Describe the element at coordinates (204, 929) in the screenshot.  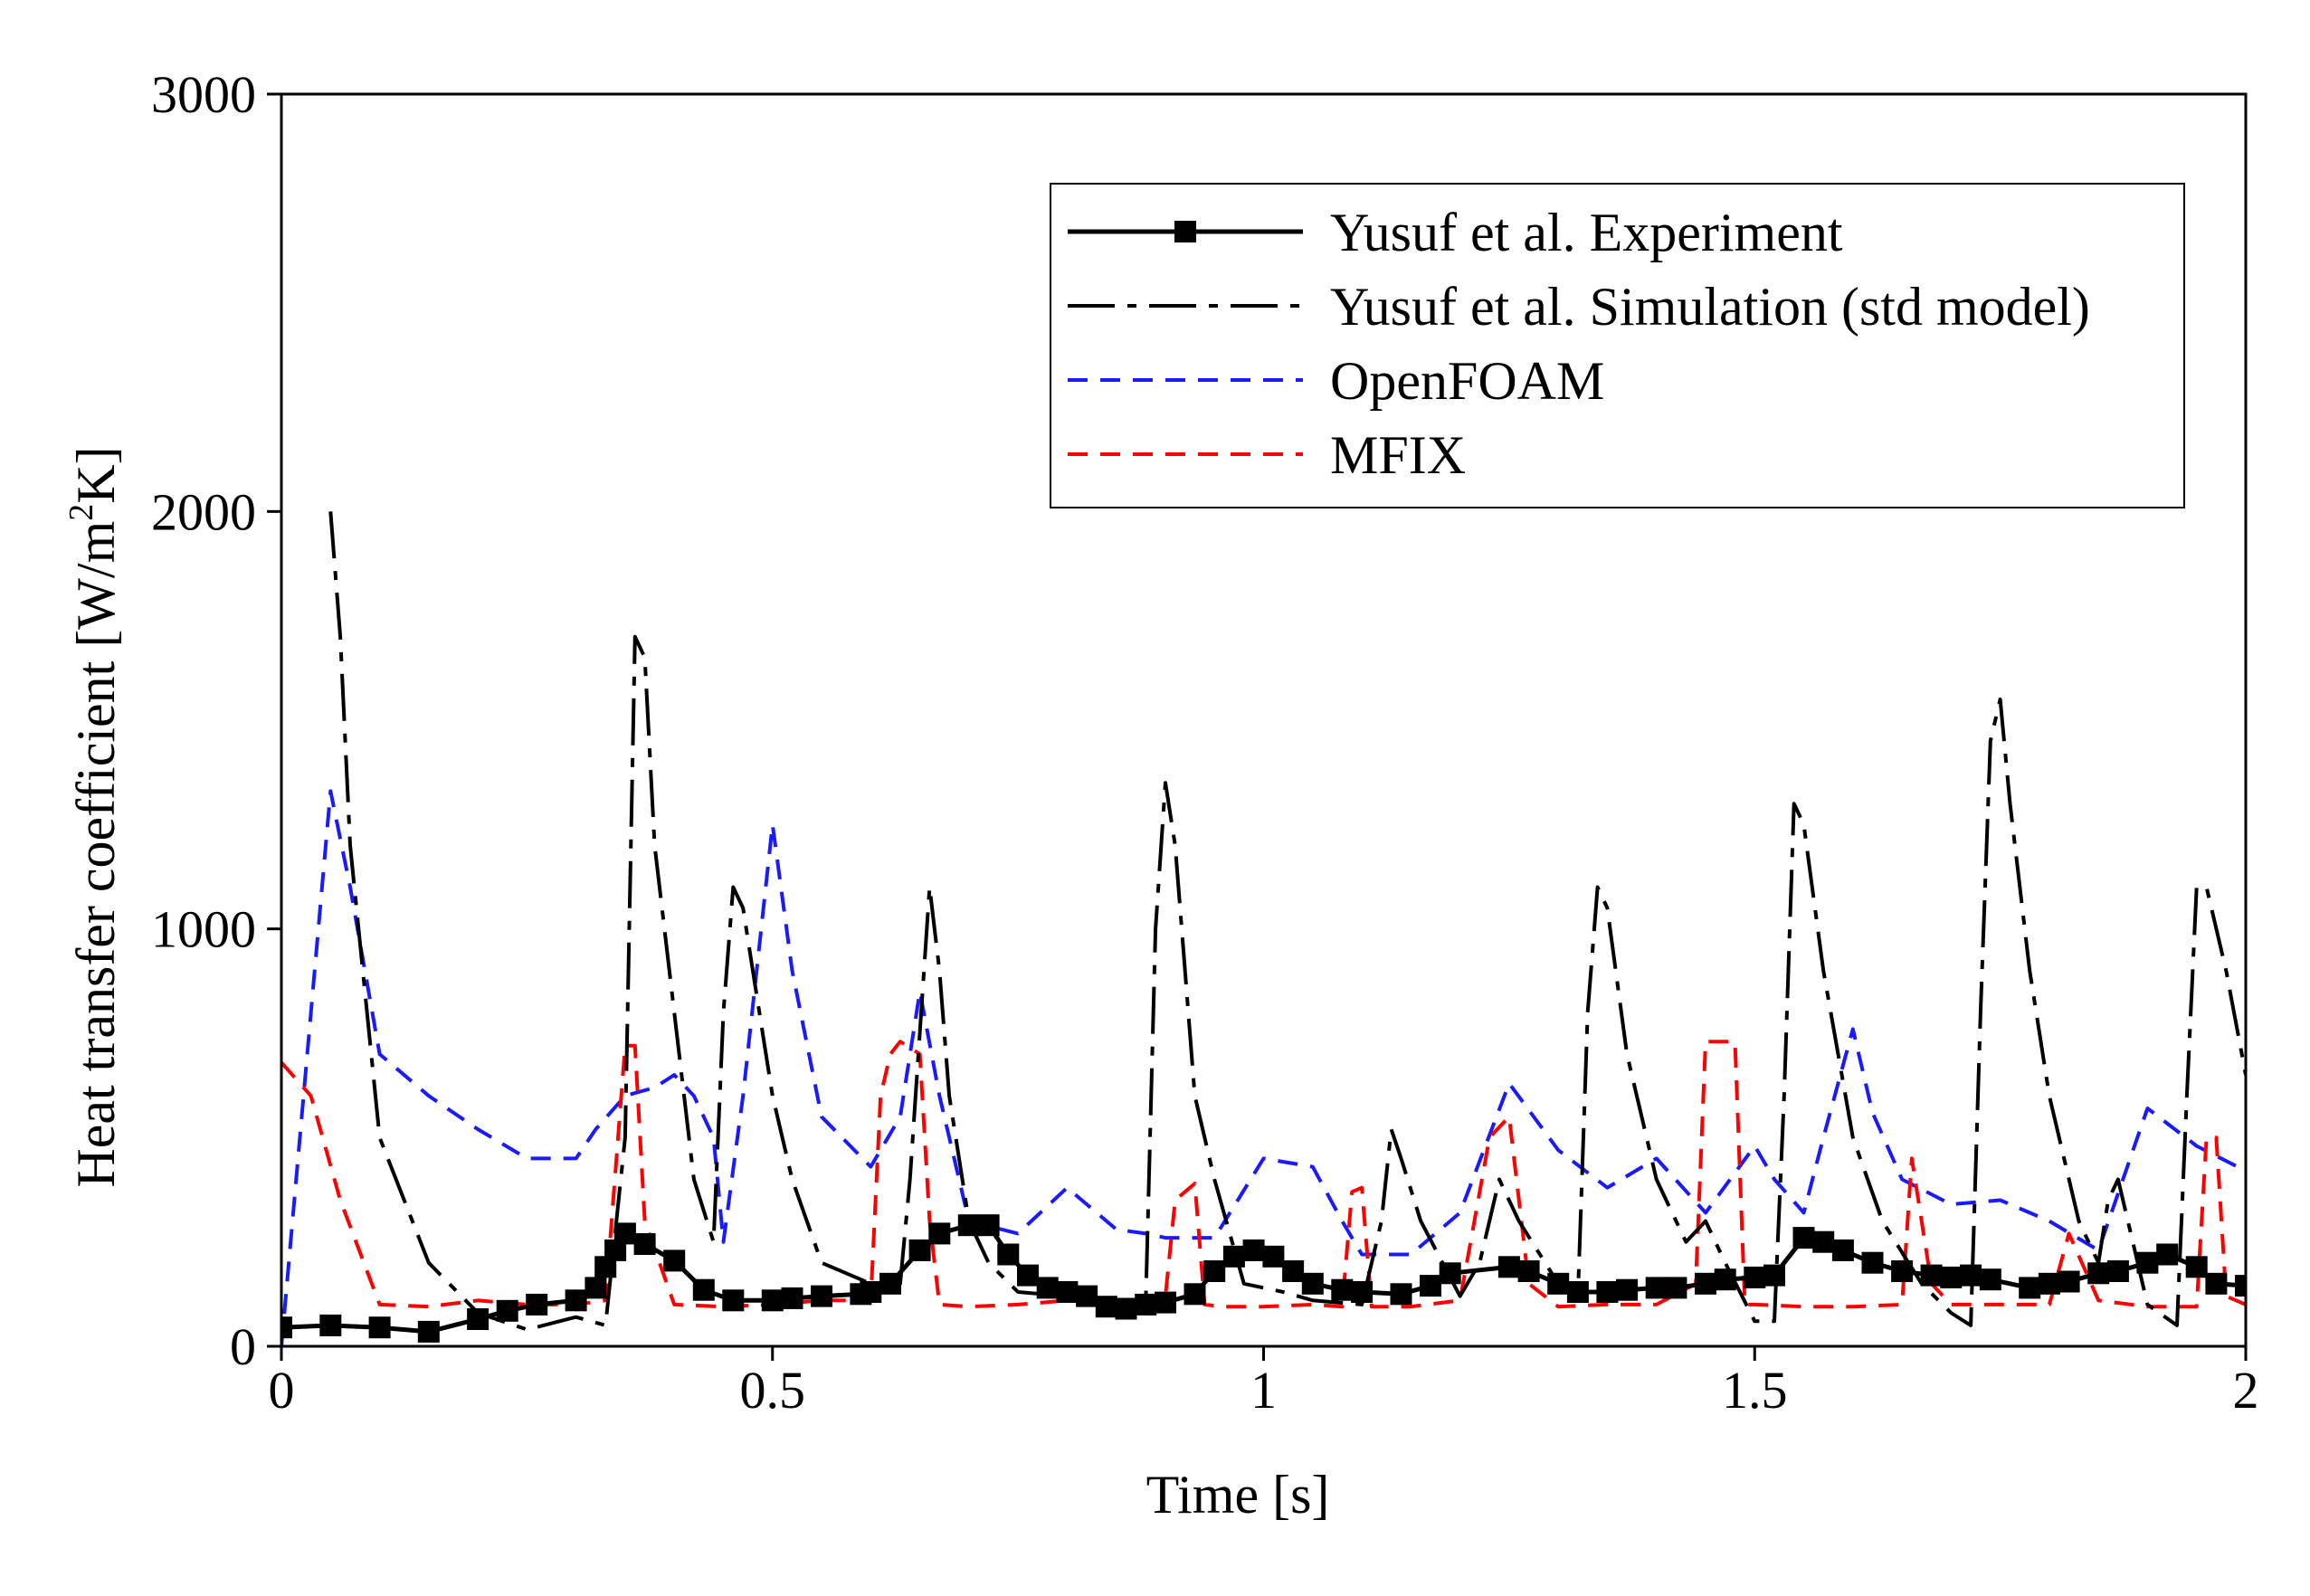
I see `y-tick-label: 1000` at that location.